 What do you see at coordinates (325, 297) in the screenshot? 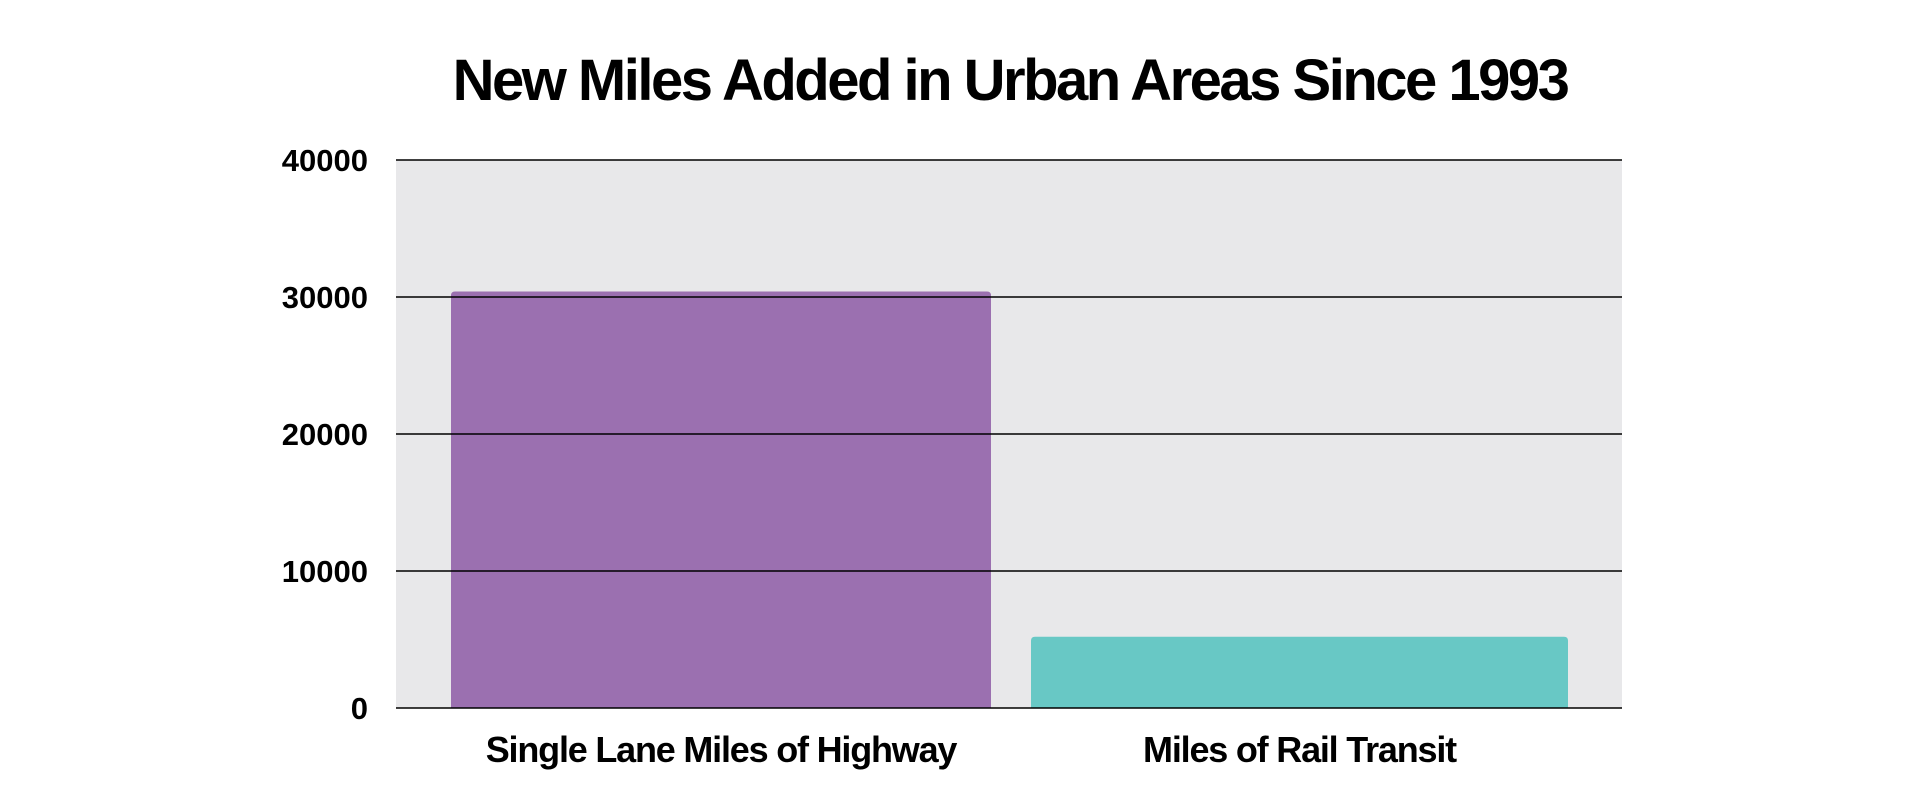
I see `y-tick-label: 30000` at bounding box center [325, 297].